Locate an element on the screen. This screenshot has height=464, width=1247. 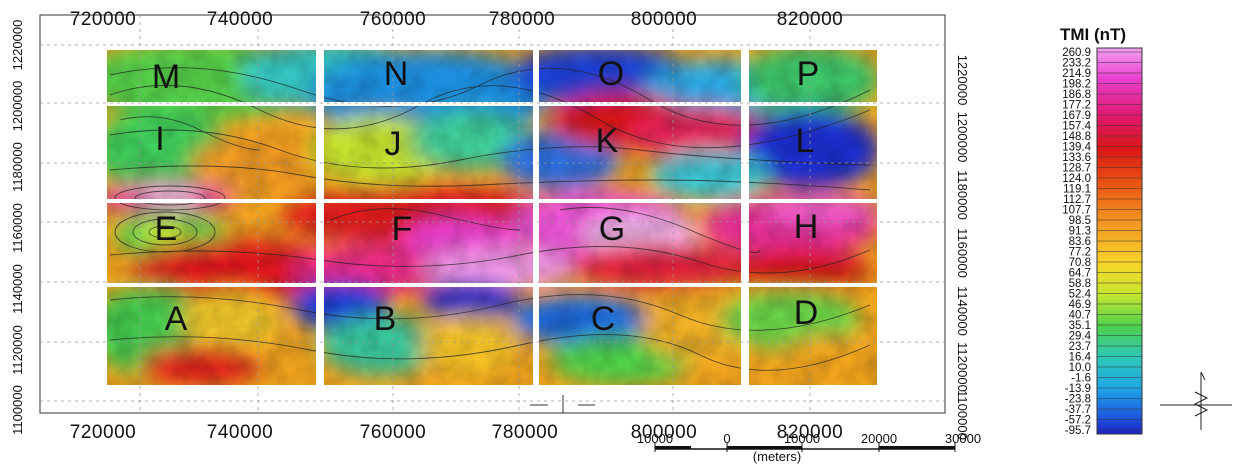
x-tick-top: 820000 is located at coordinates (810, 19).